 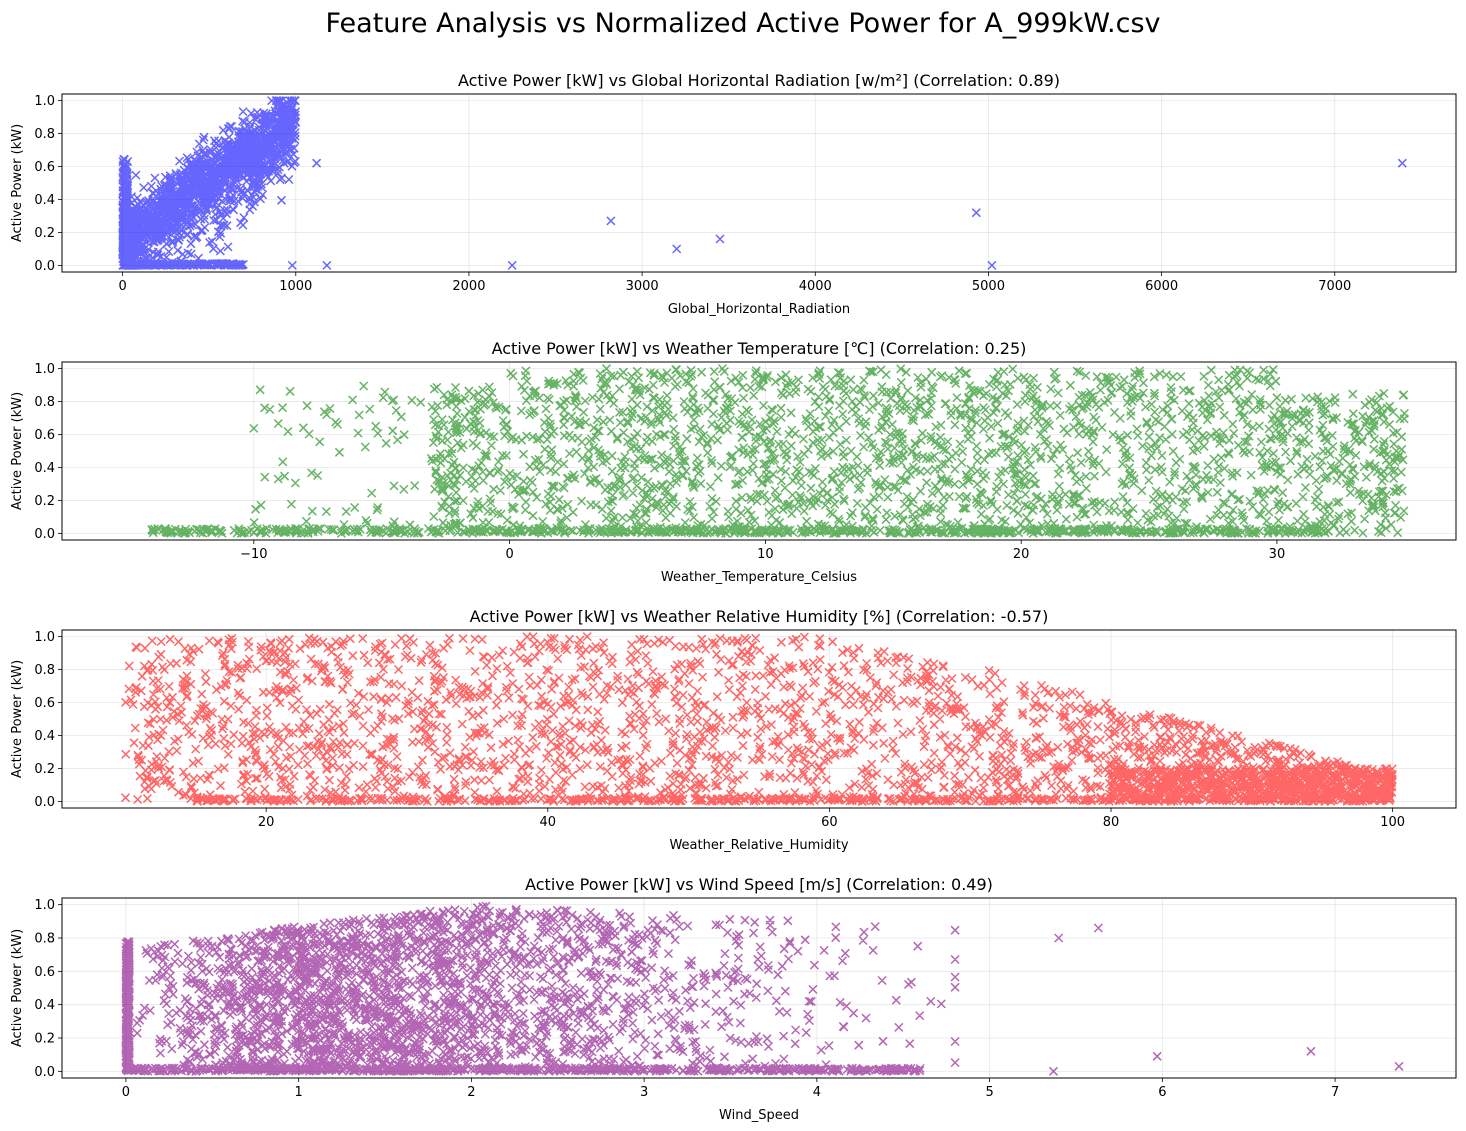 What do you see at coordinates (759, 1115) in the screenshot?
I see `x-axis-label: Wind_Speed` at bounding box center [759, 1115].